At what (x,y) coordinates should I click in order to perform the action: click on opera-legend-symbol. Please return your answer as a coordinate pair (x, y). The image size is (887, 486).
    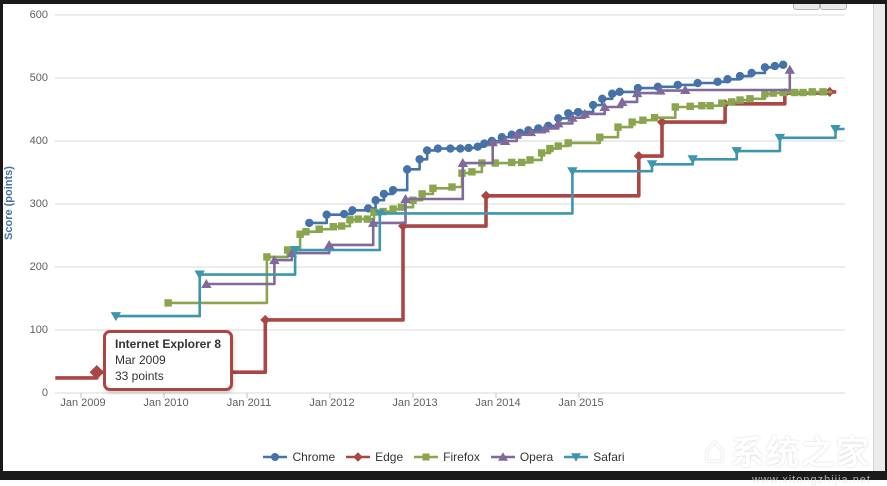
    Looking at the image, I should click on (502, 456).